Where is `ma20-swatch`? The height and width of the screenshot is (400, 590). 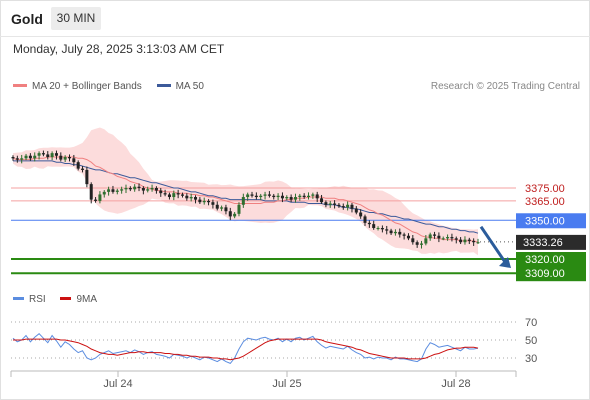
ma20-swatch is located at coordinates (20, 85).